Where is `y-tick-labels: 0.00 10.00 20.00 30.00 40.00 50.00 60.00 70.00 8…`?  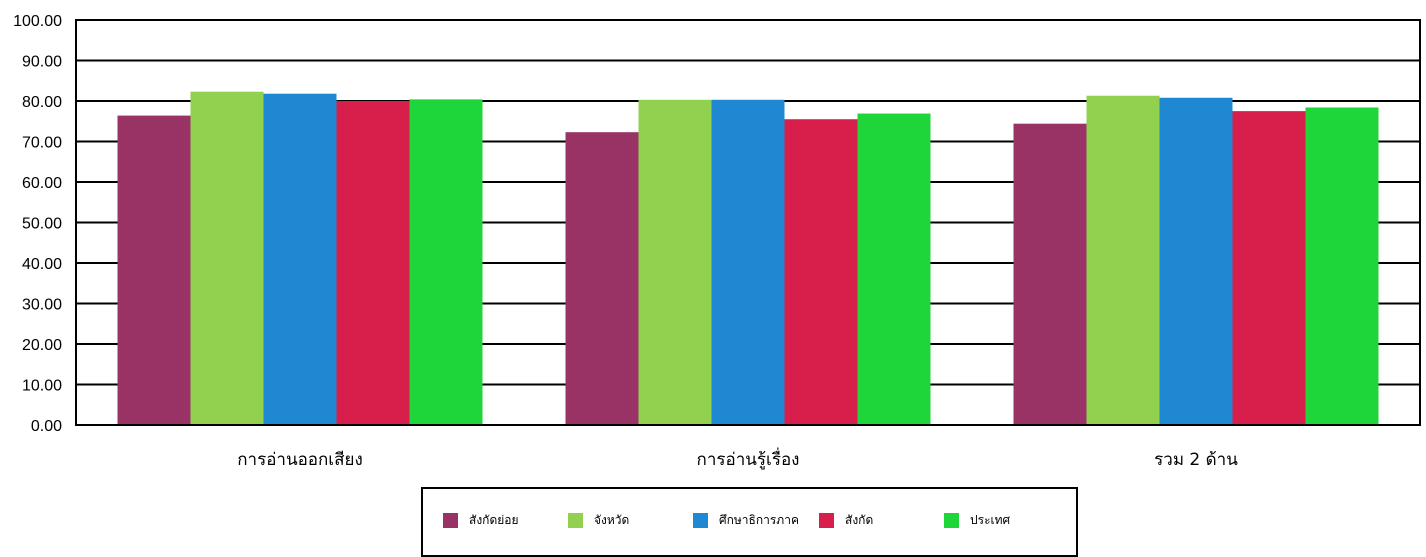
y-tick-labels: 0.00 10.00 20.00 30.00 40.00 50.00 60.00 70.00 8… is located at coordinates (37, 224).